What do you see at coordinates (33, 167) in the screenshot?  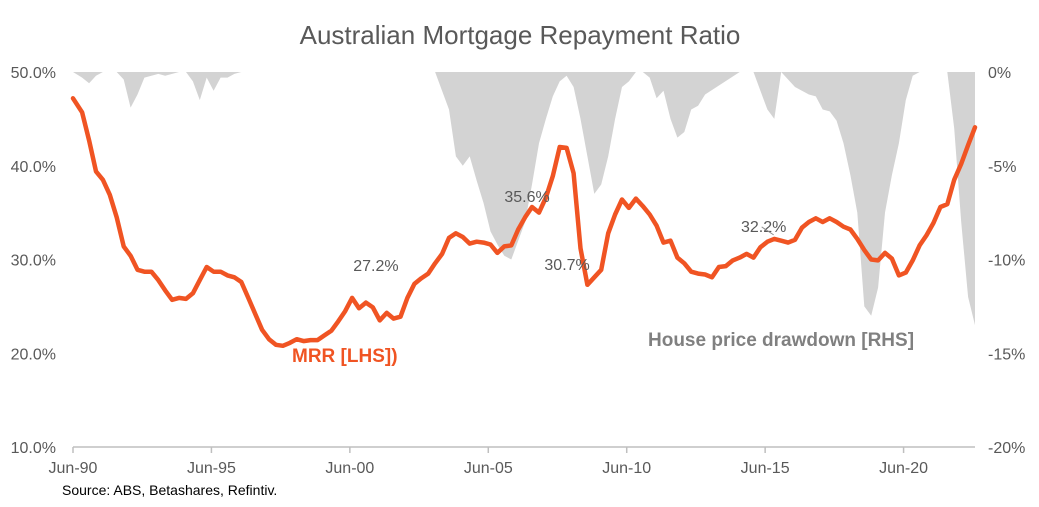 I see `left-tick-label: 40.0%` at bounding box center [33, 167].